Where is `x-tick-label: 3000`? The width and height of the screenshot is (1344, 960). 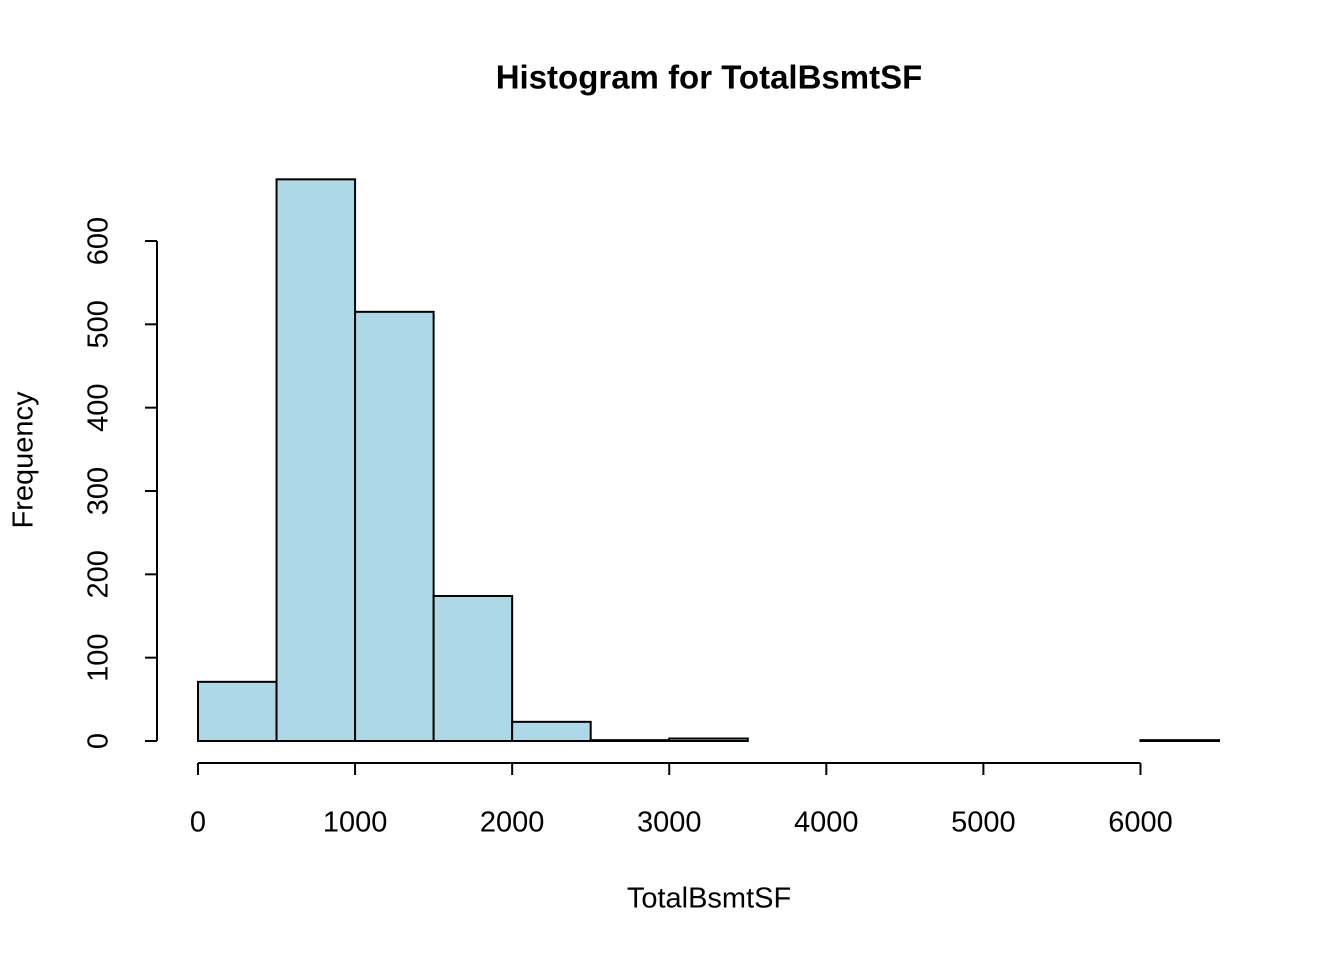 x-tick-label: 3000 is located at coordinates (669, 823).